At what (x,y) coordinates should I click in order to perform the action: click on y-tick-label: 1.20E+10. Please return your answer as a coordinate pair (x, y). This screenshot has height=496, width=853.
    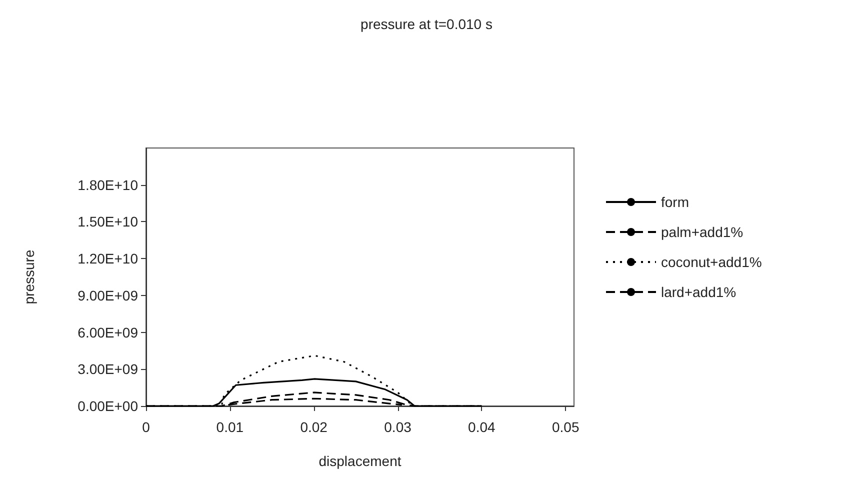
    Looking at the image, I should click on (108, 258).